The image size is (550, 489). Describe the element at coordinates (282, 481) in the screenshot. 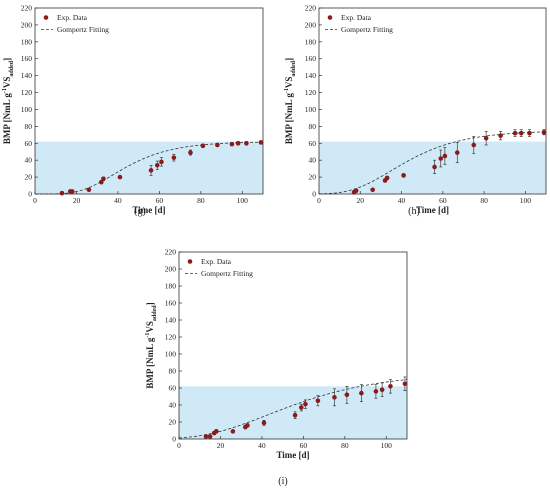

I see `panel-letter: (i)` at that location.